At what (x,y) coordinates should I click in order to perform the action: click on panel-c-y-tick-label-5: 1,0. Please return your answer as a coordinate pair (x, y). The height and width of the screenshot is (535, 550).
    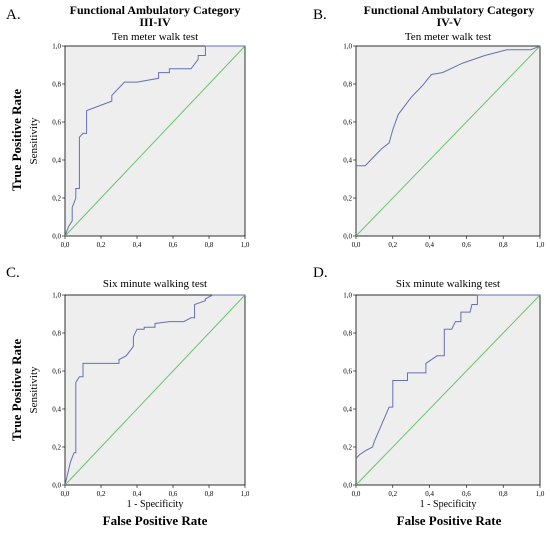
    Looking at the image, I should click on (56, 296).